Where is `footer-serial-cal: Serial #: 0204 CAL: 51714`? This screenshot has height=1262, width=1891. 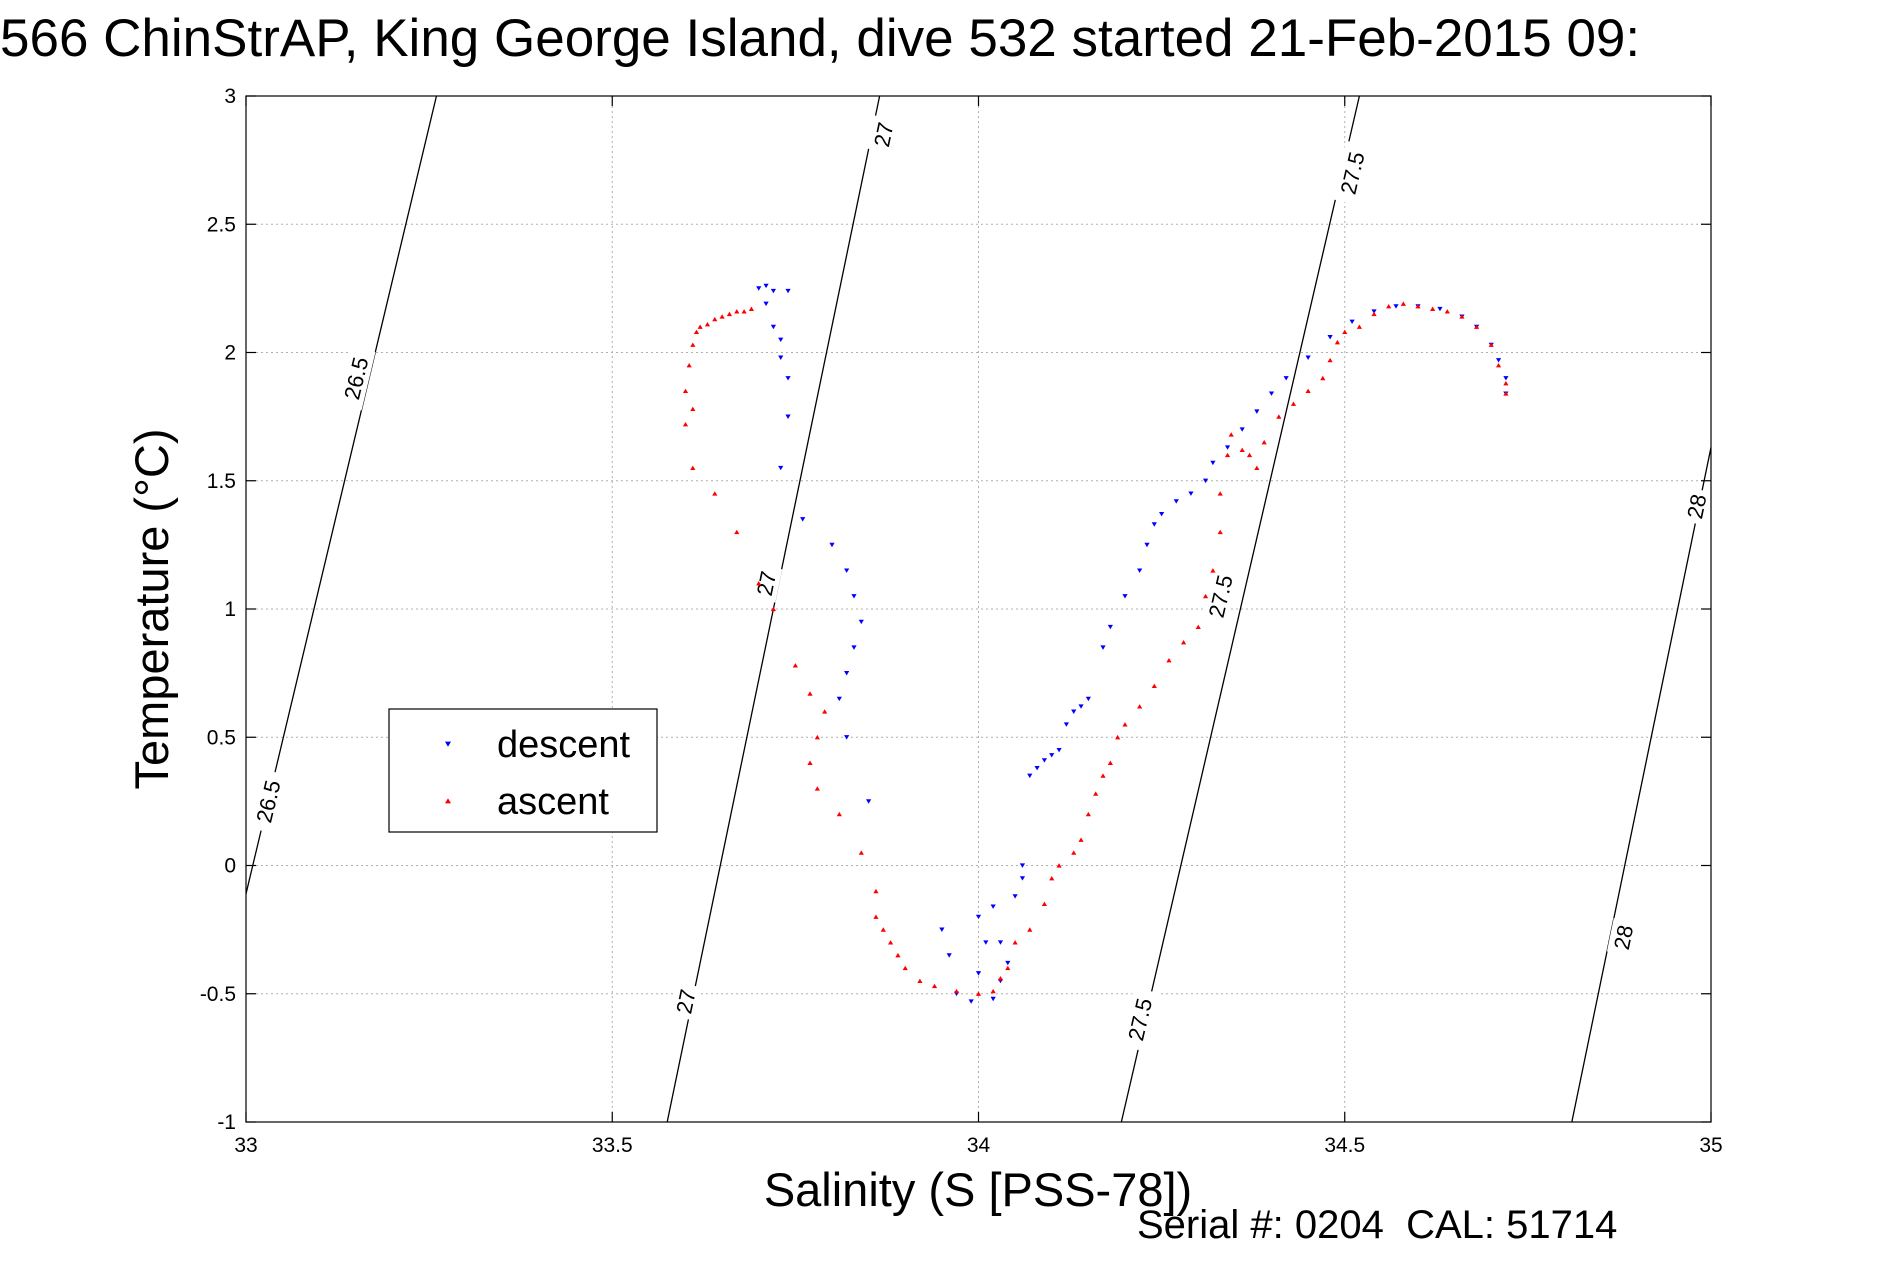 footer-serial-cal: Serial #: 0204 CAL: 51714 is located at coordinates (1377, 1225).